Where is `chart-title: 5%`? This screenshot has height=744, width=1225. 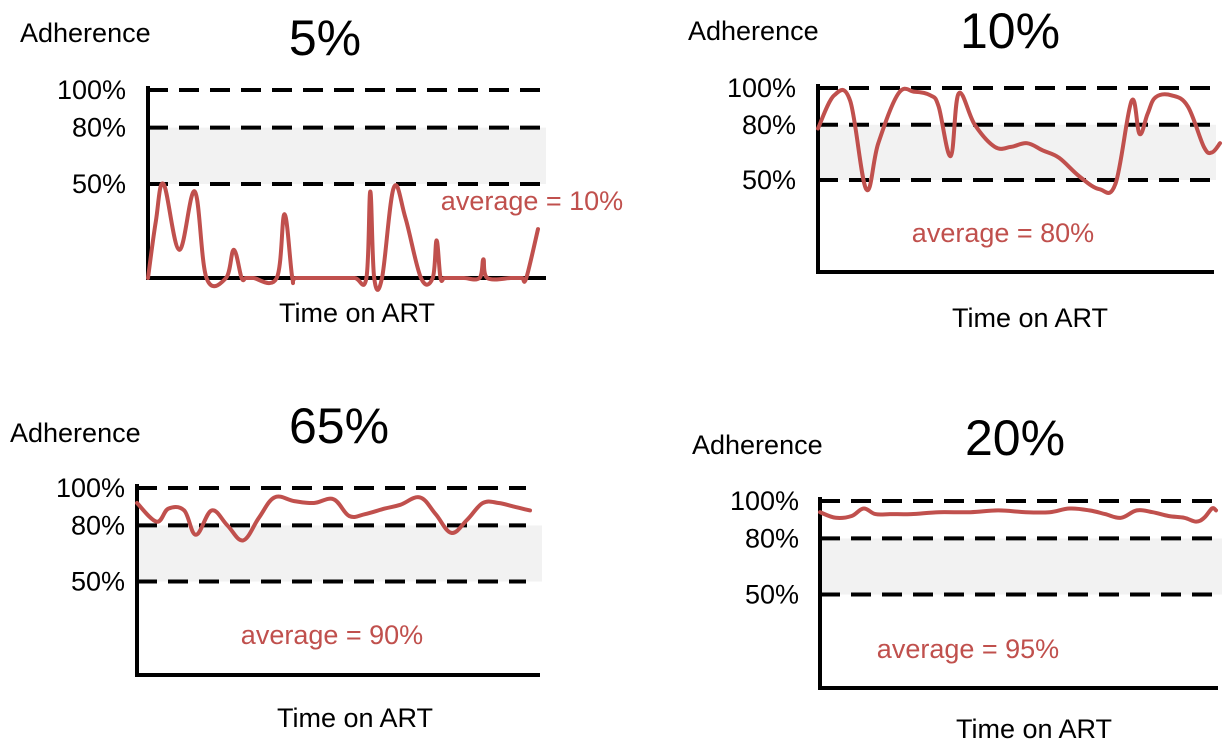 chart-title: 5% is located at coordinates (325, 38).